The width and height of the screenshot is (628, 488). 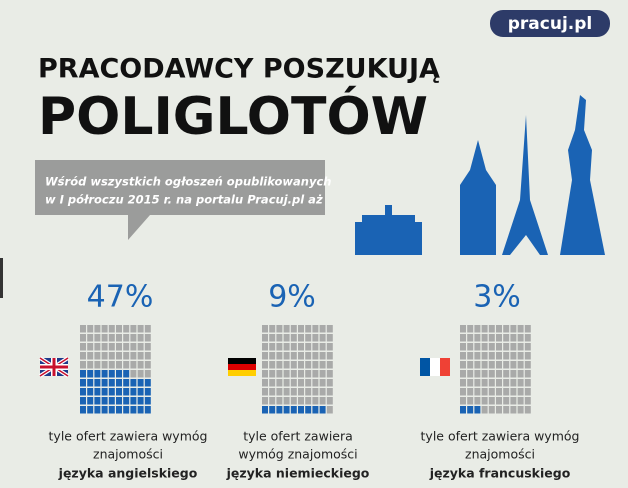 I want to click on caption: tyle ofert zawiera wymóg, so click(x=128, y=436).